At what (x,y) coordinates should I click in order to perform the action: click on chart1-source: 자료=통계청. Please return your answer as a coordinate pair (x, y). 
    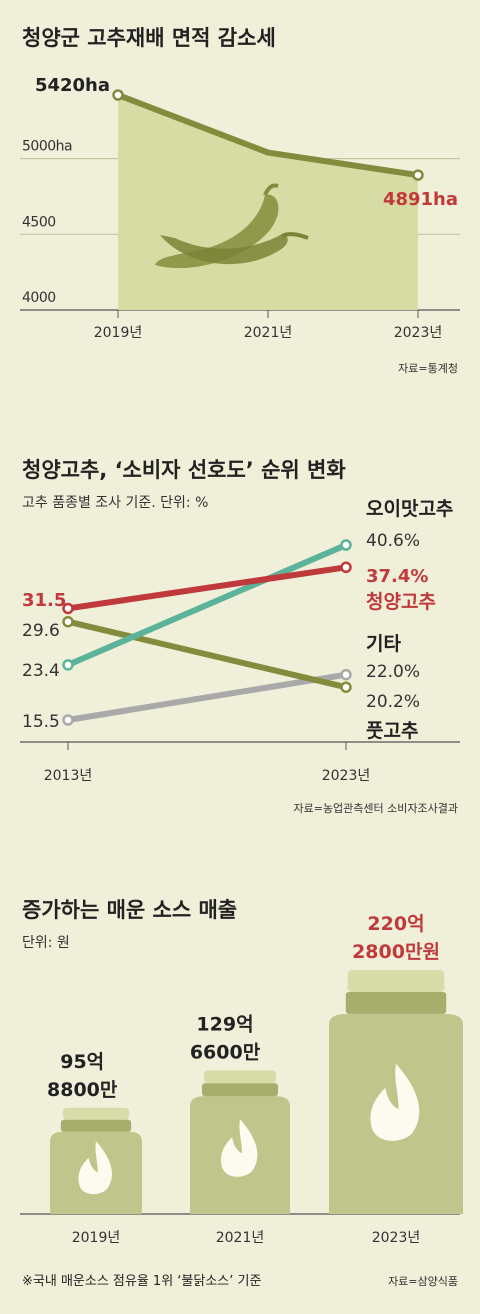
    Looking at the image, I should click on (428, 368).